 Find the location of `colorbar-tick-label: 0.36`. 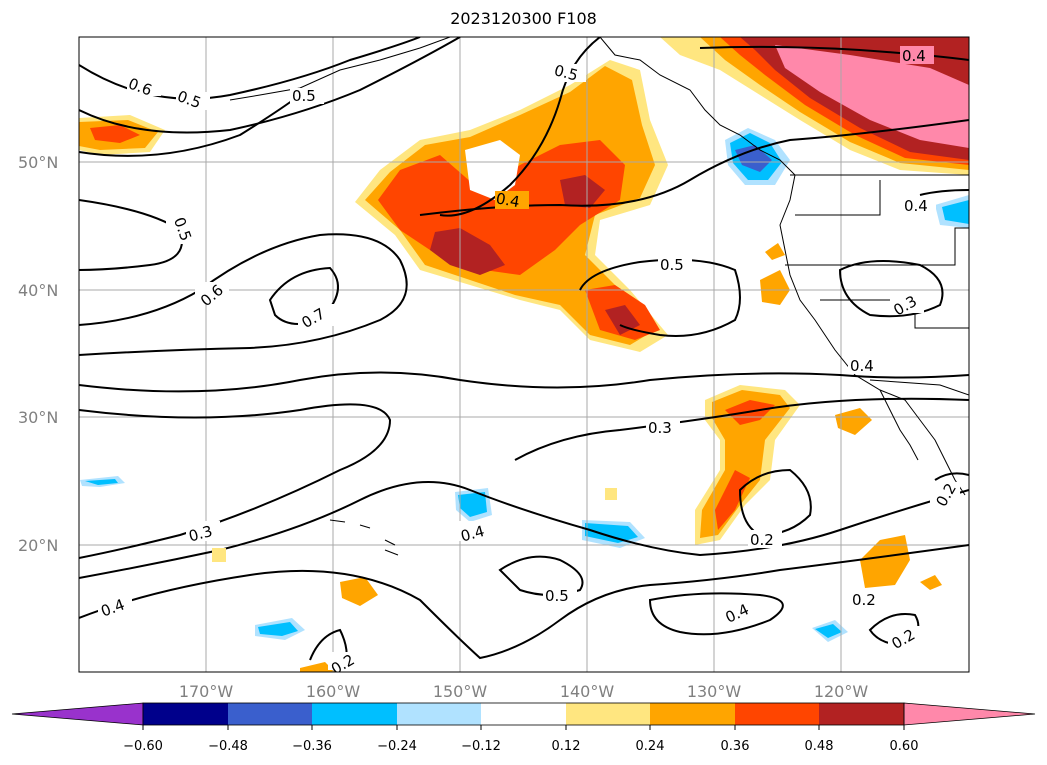

colorbar-tick-label: 0.36 is located at coordinates (735, 746).